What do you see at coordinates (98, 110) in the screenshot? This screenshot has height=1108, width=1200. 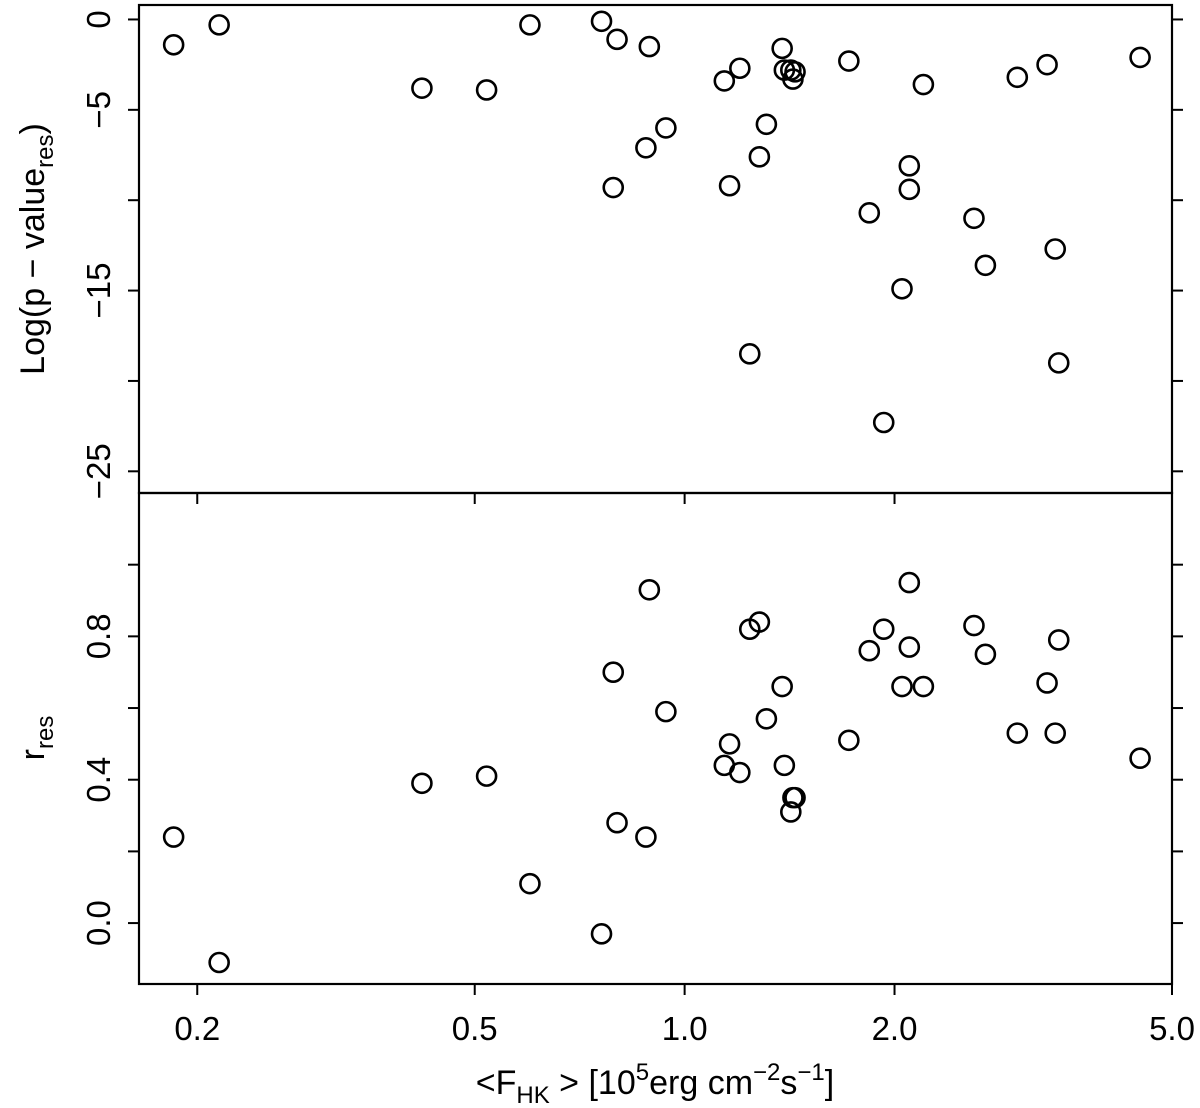 I see `top-y-tick-label: −5` at bounding box center [98, 110].